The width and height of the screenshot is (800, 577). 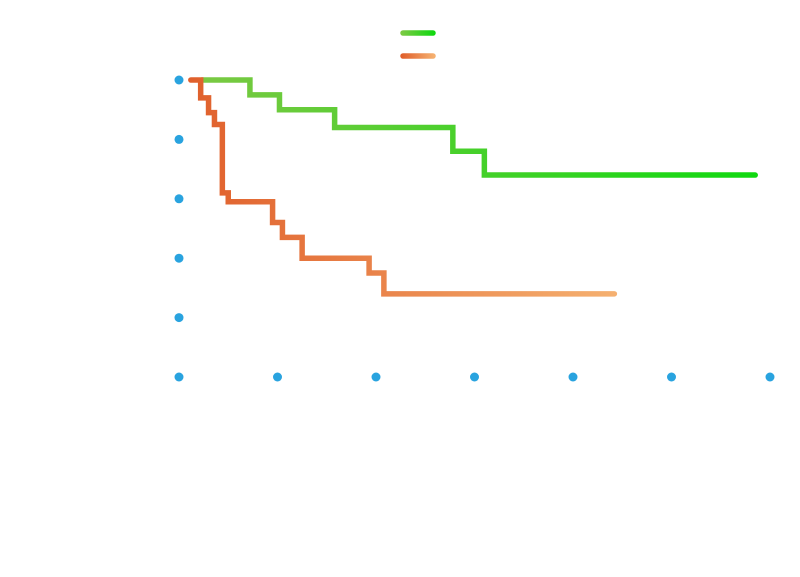 I want to click on series-1-line, so click(x=478, y=127).